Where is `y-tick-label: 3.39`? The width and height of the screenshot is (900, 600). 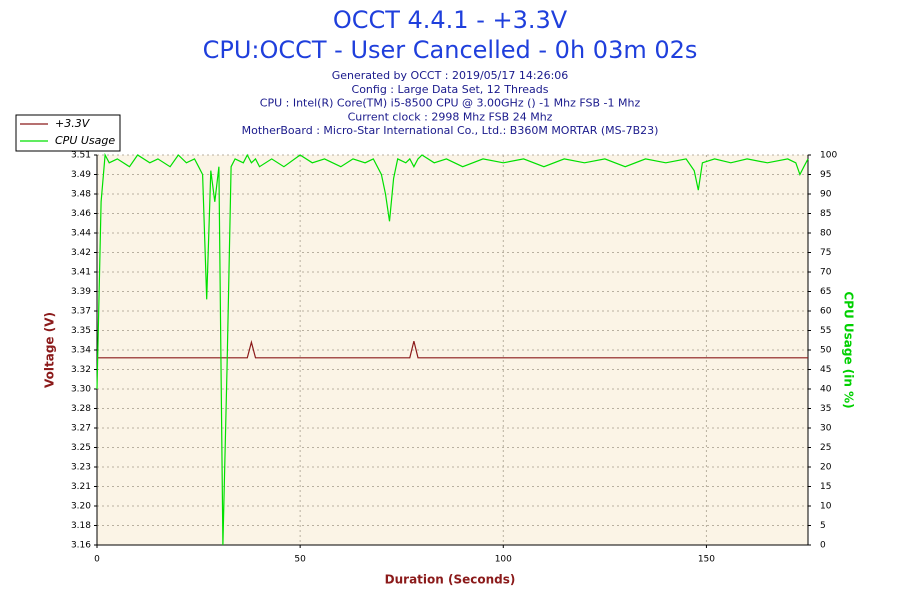 y-tick-label: 3.39 is located at coordinates (81, 292).